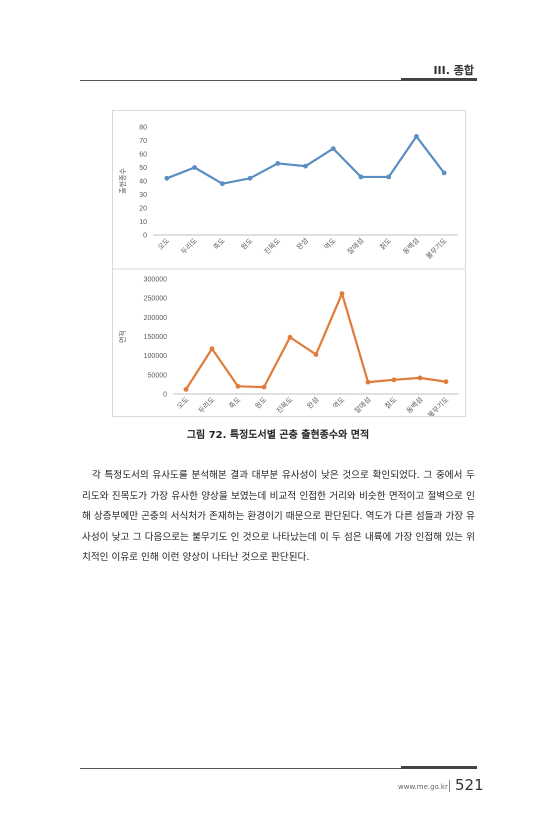 Image resolution: width=556 pixels, height=840 pixels. Describe the element at coordinates (143, 195) in the screenshot. I see `y-tick-label: 30` at that location.